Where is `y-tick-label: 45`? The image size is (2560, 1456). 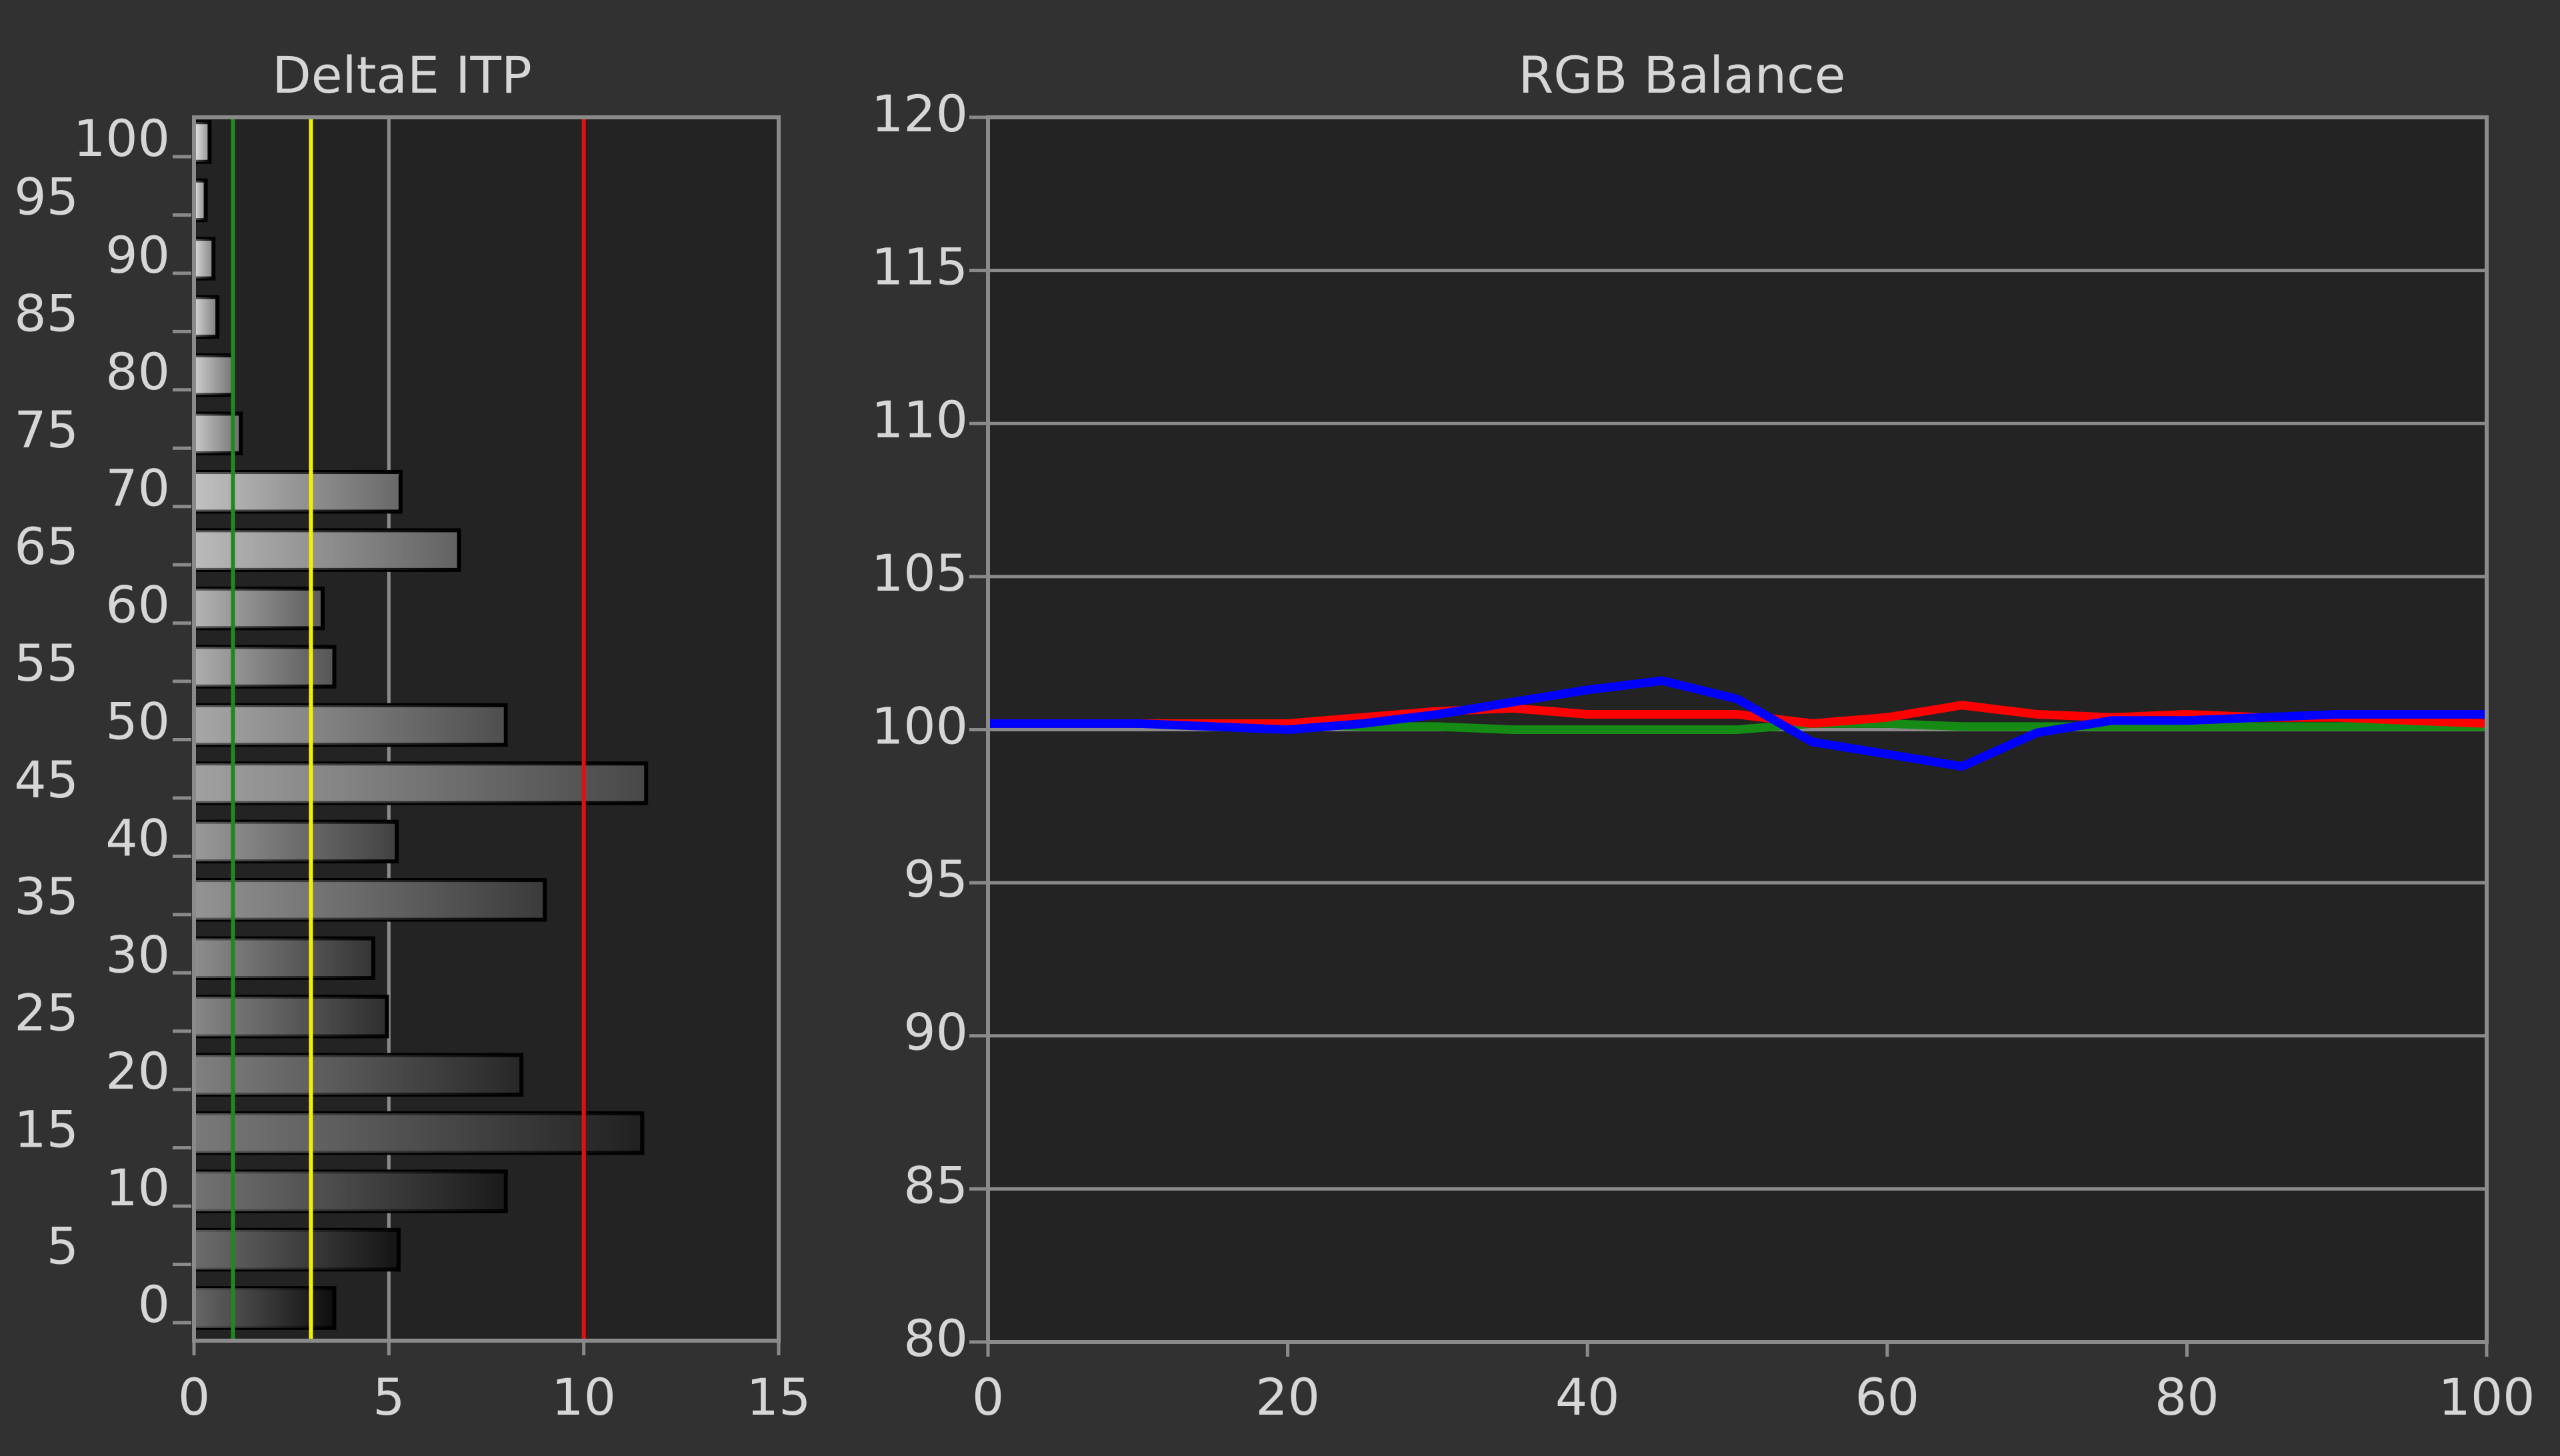 y-tick-label: 45 is located at coordinates (46, 779).